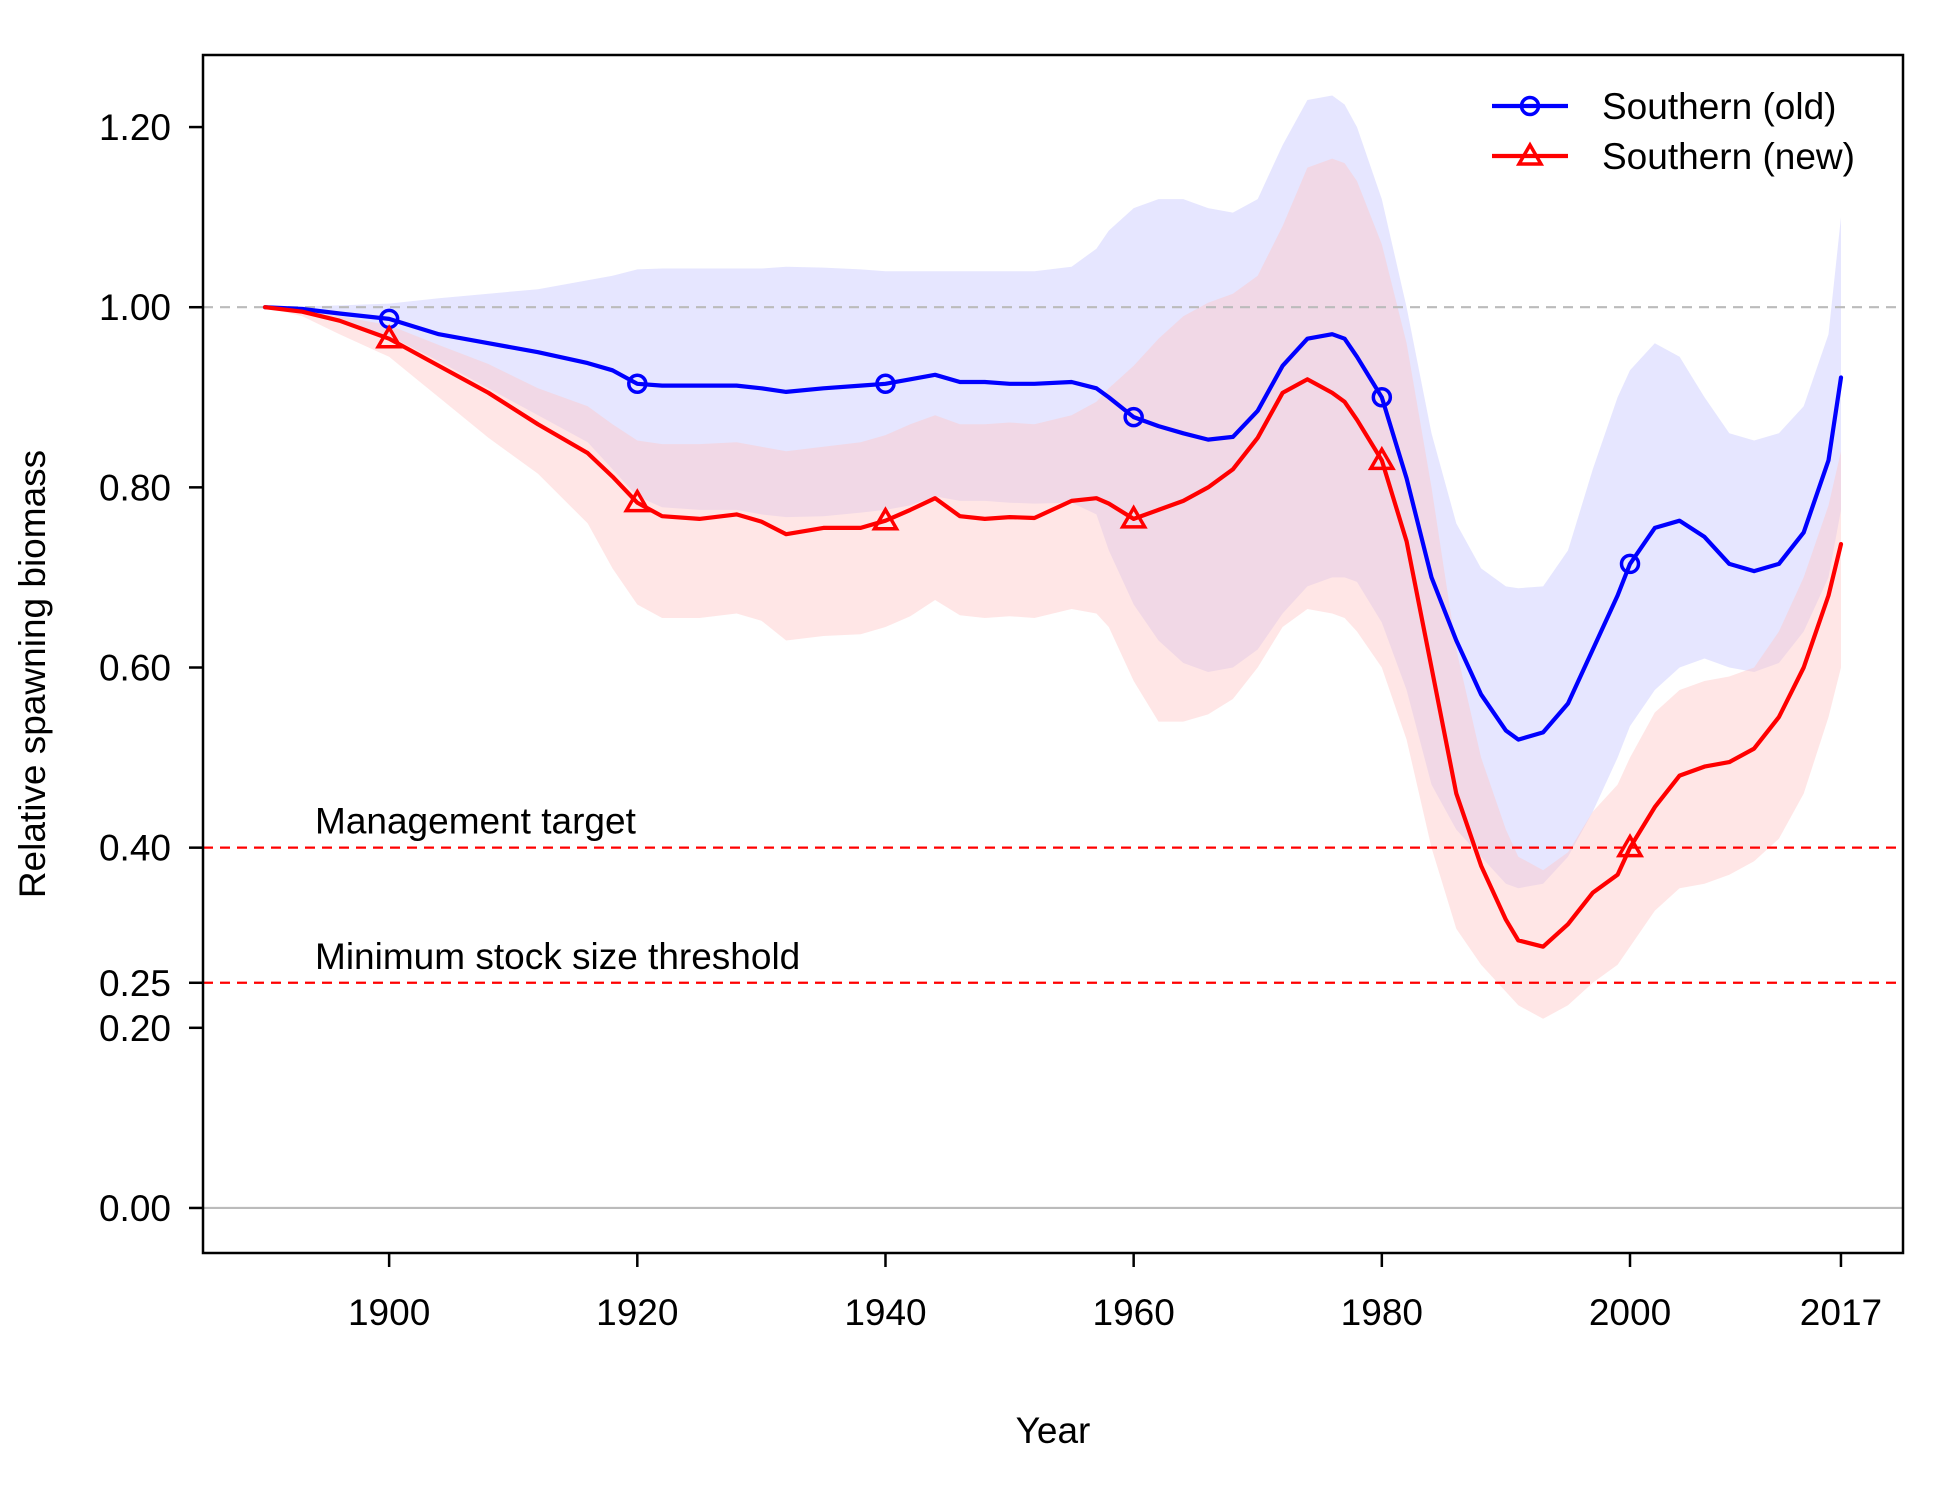 Image resolution: width=1950 pixels, height=1500 pixels. What do you see at coordinates (135, 668) in the screenshot?
I see `y-tick-label-0-6: 0.60` at bounding box center [135, 668].